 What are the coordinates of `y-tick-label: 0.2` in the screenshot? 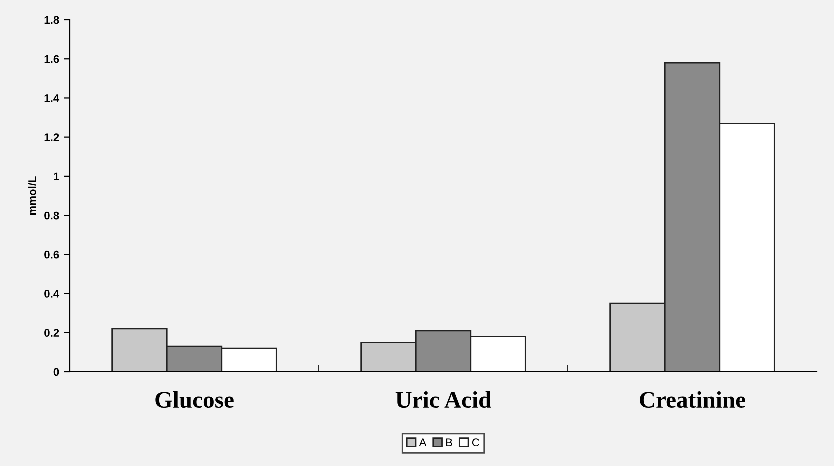 It's located at (52, 333).